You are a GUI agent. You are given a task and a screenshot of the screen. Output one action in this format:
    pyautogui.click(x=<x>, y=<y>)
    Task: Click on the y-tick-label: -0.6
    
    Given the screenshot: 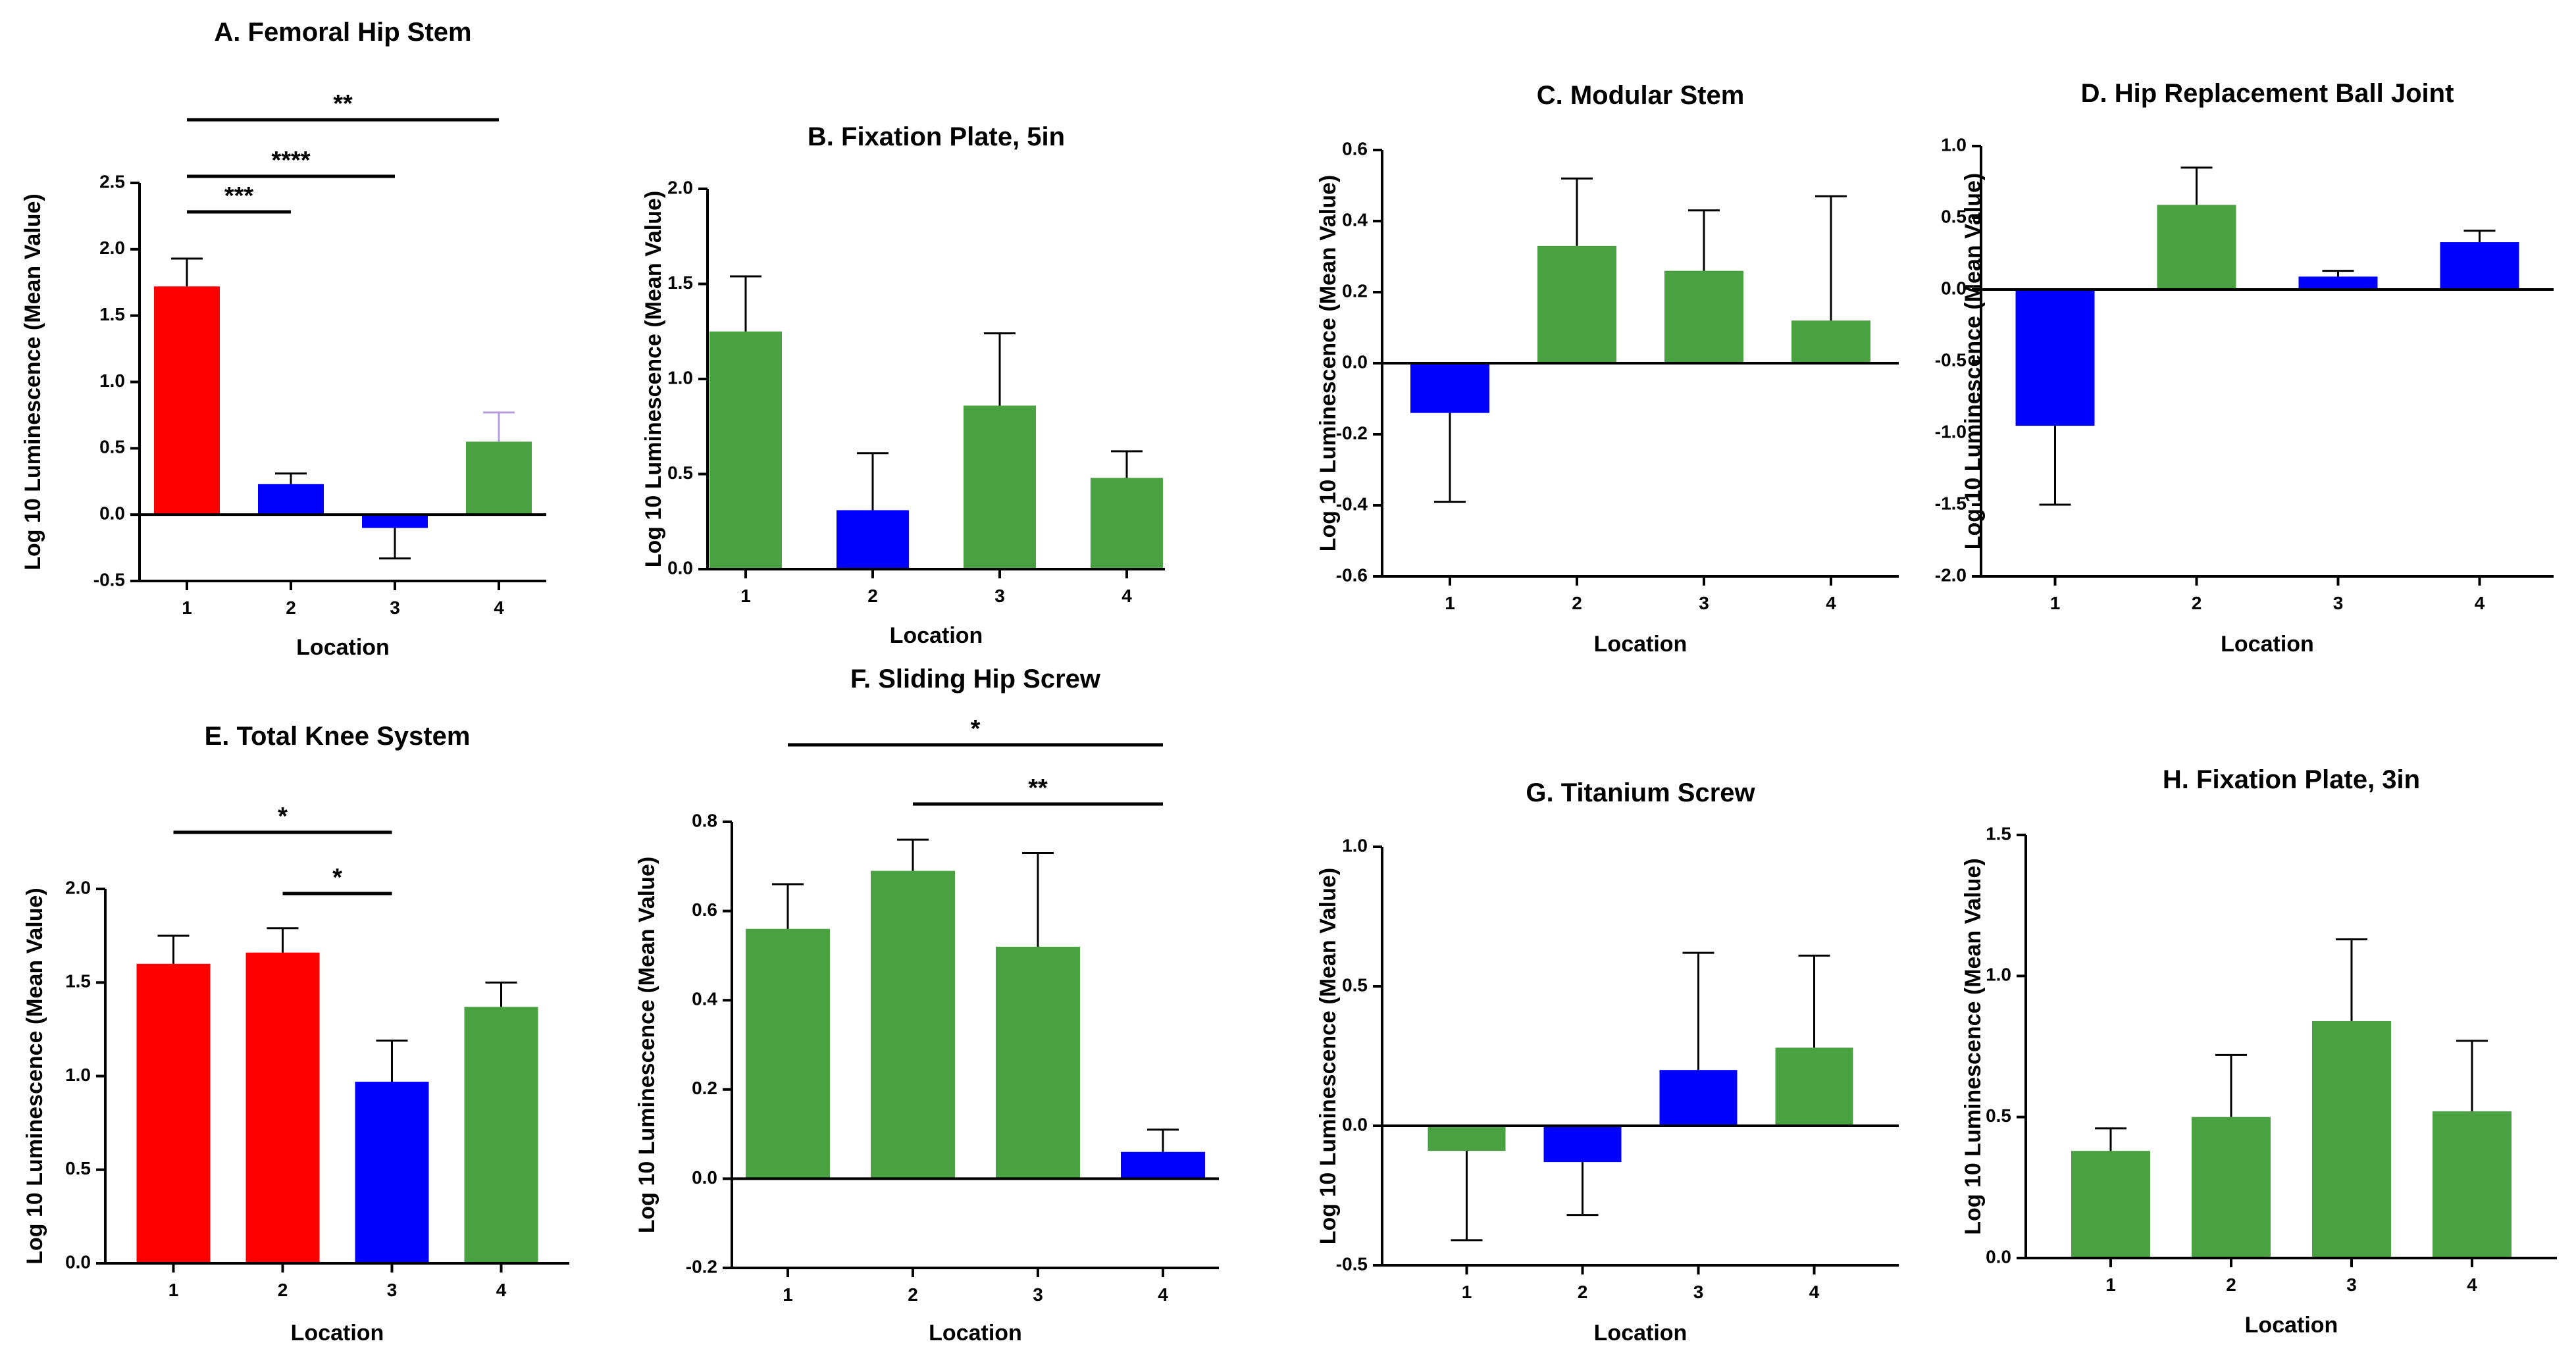 What is the action you would take?
    pyautogui.click(x=1352, y=575)
    